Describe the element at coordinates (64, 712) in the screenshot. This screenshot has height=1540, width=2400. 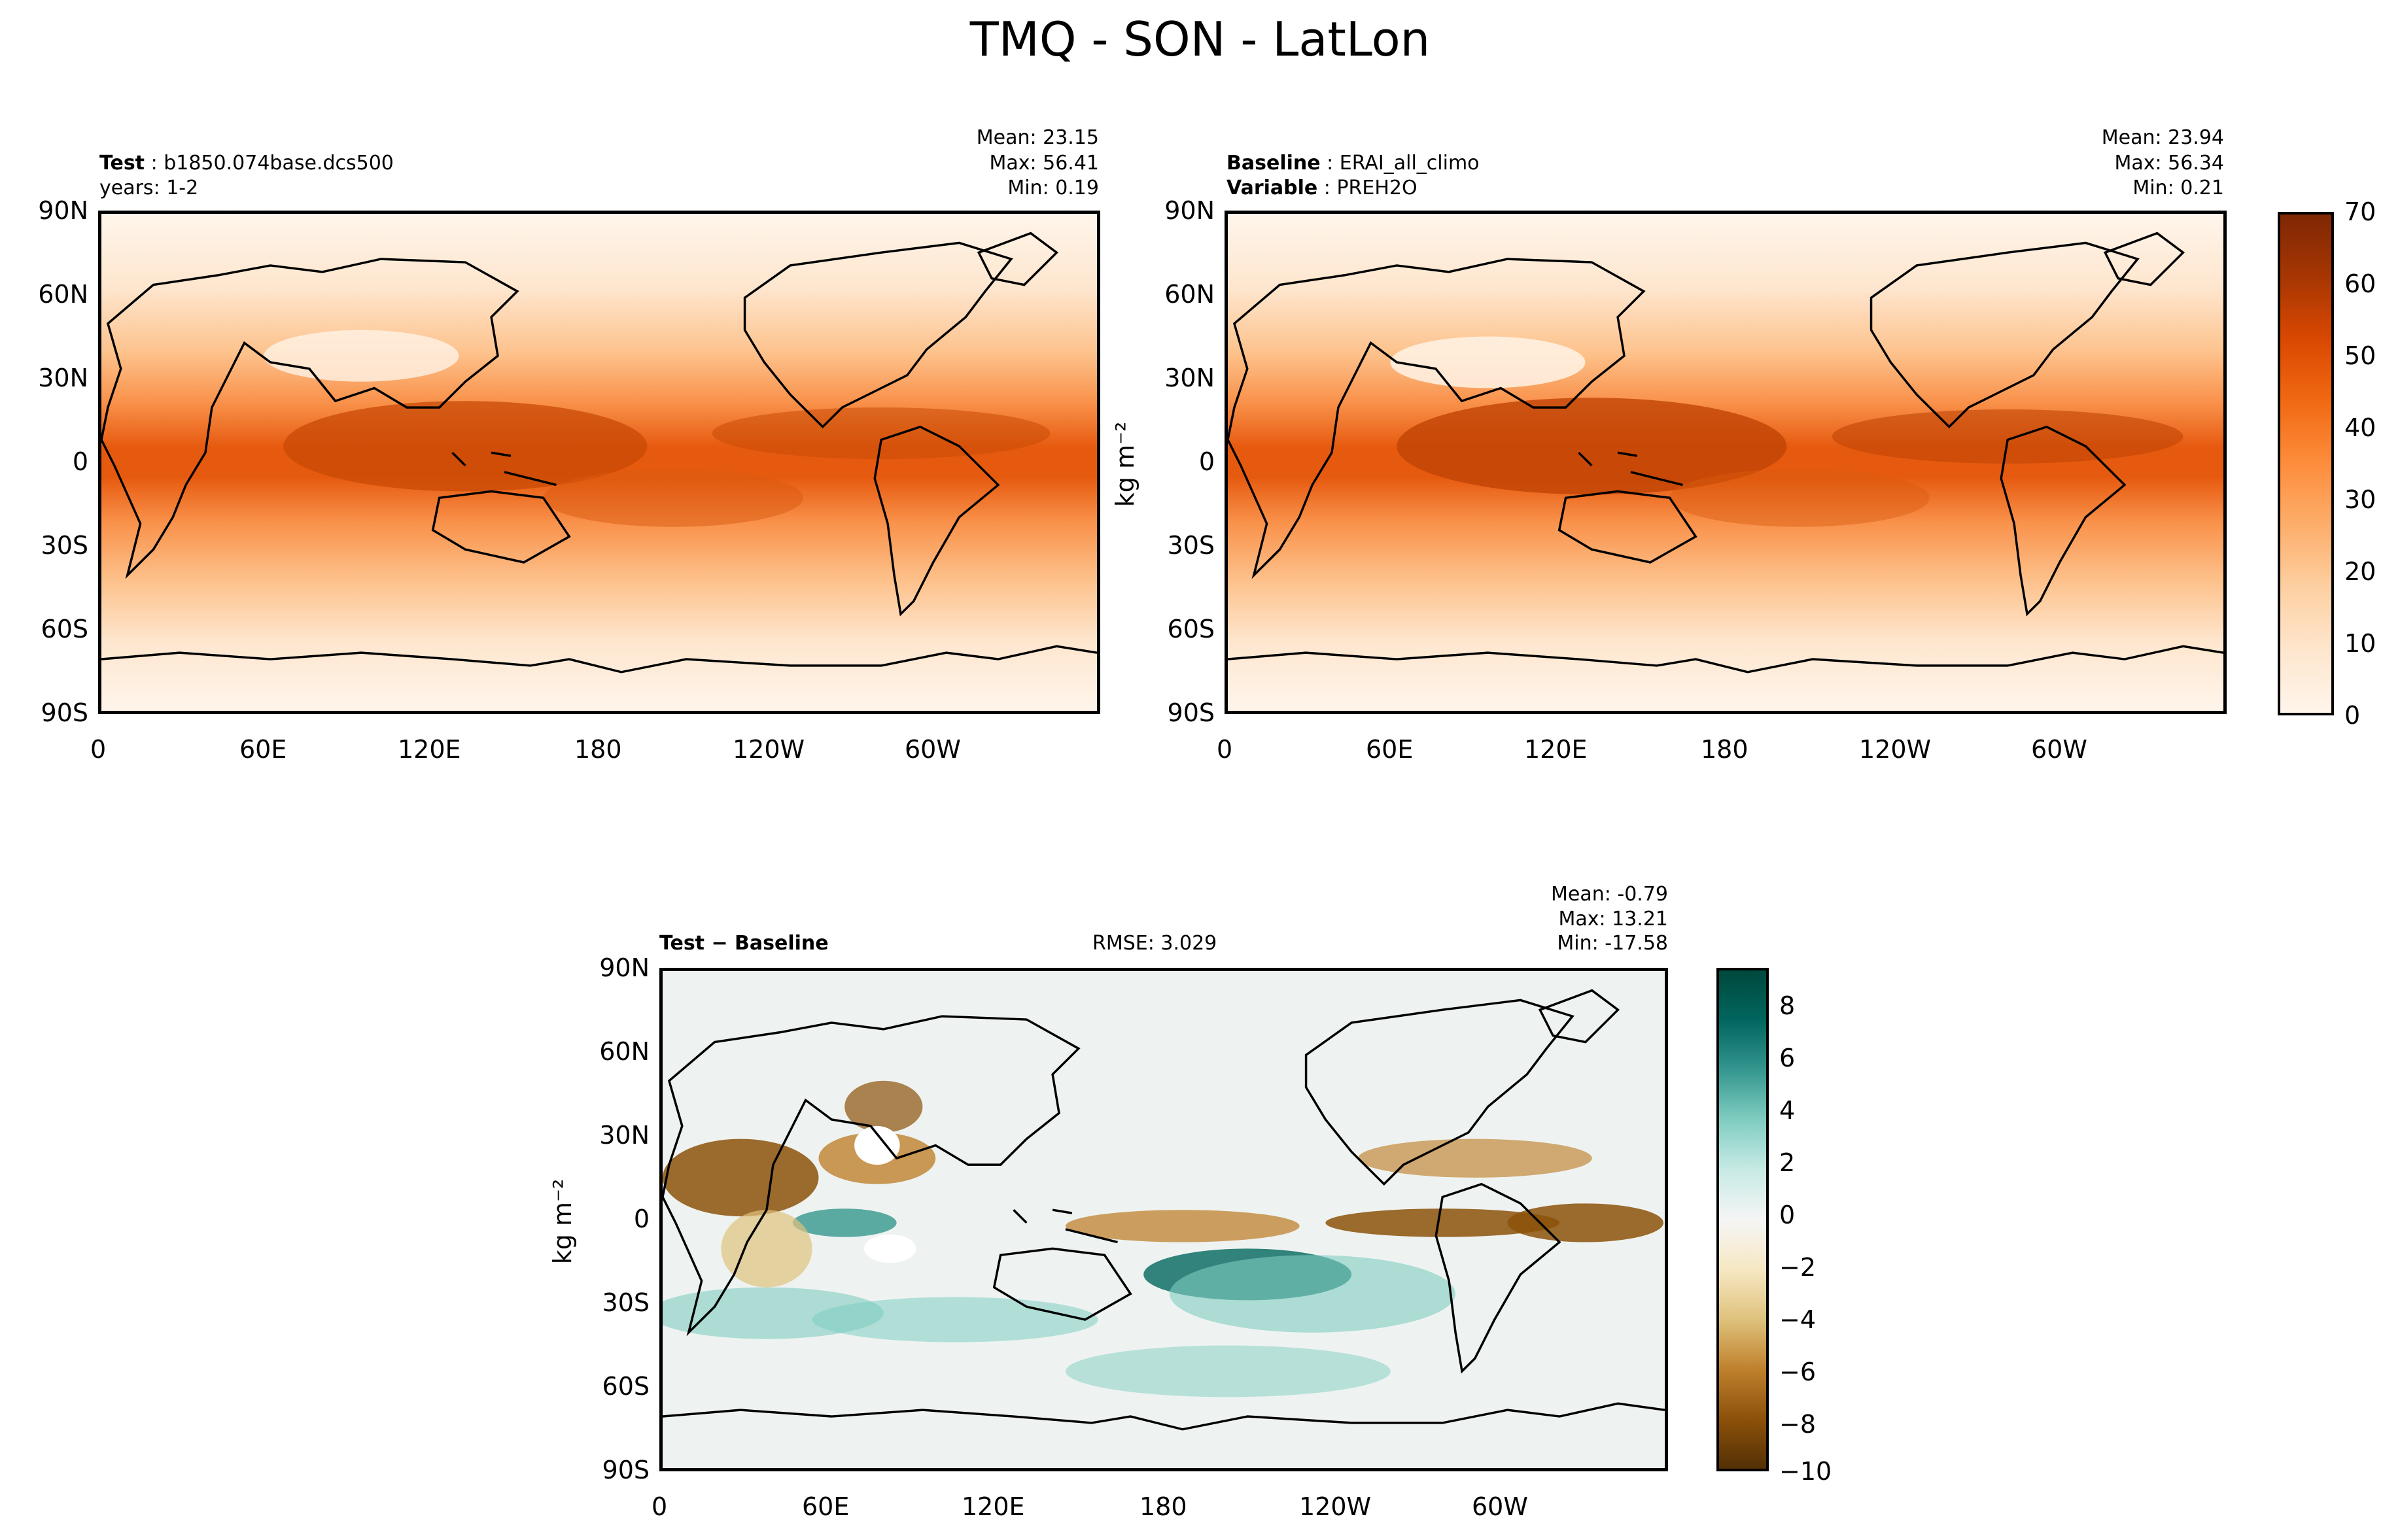
I see `test-lat-tick-90s: 90S` at that location.